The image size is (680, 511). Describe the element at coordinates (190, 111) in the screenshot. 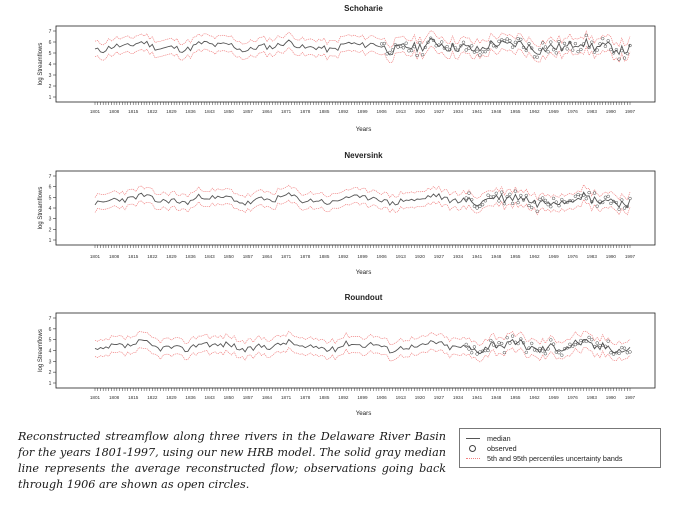

I see `x-tick-label: 1836` at that location.